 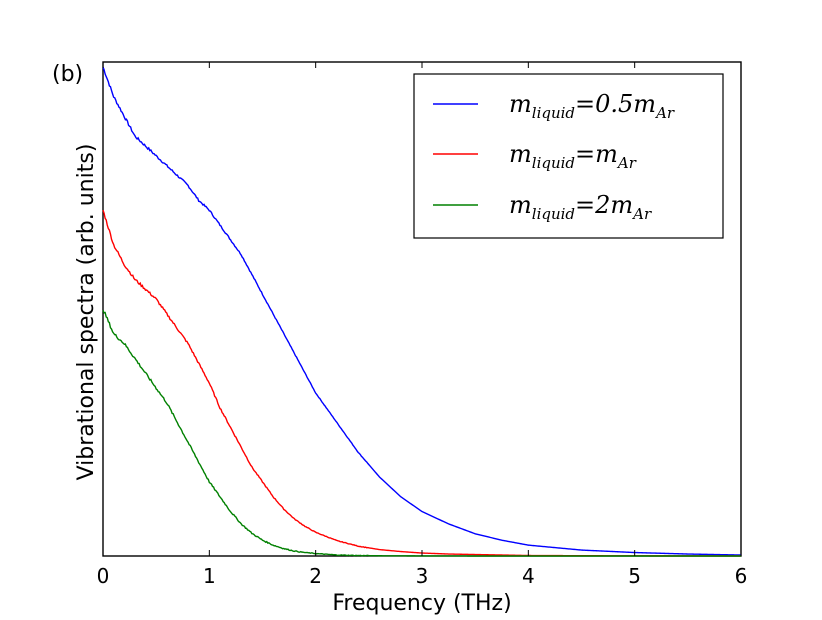 I want to click on legend-label-2: mliquid=mAr, so click(x=573, y=156).